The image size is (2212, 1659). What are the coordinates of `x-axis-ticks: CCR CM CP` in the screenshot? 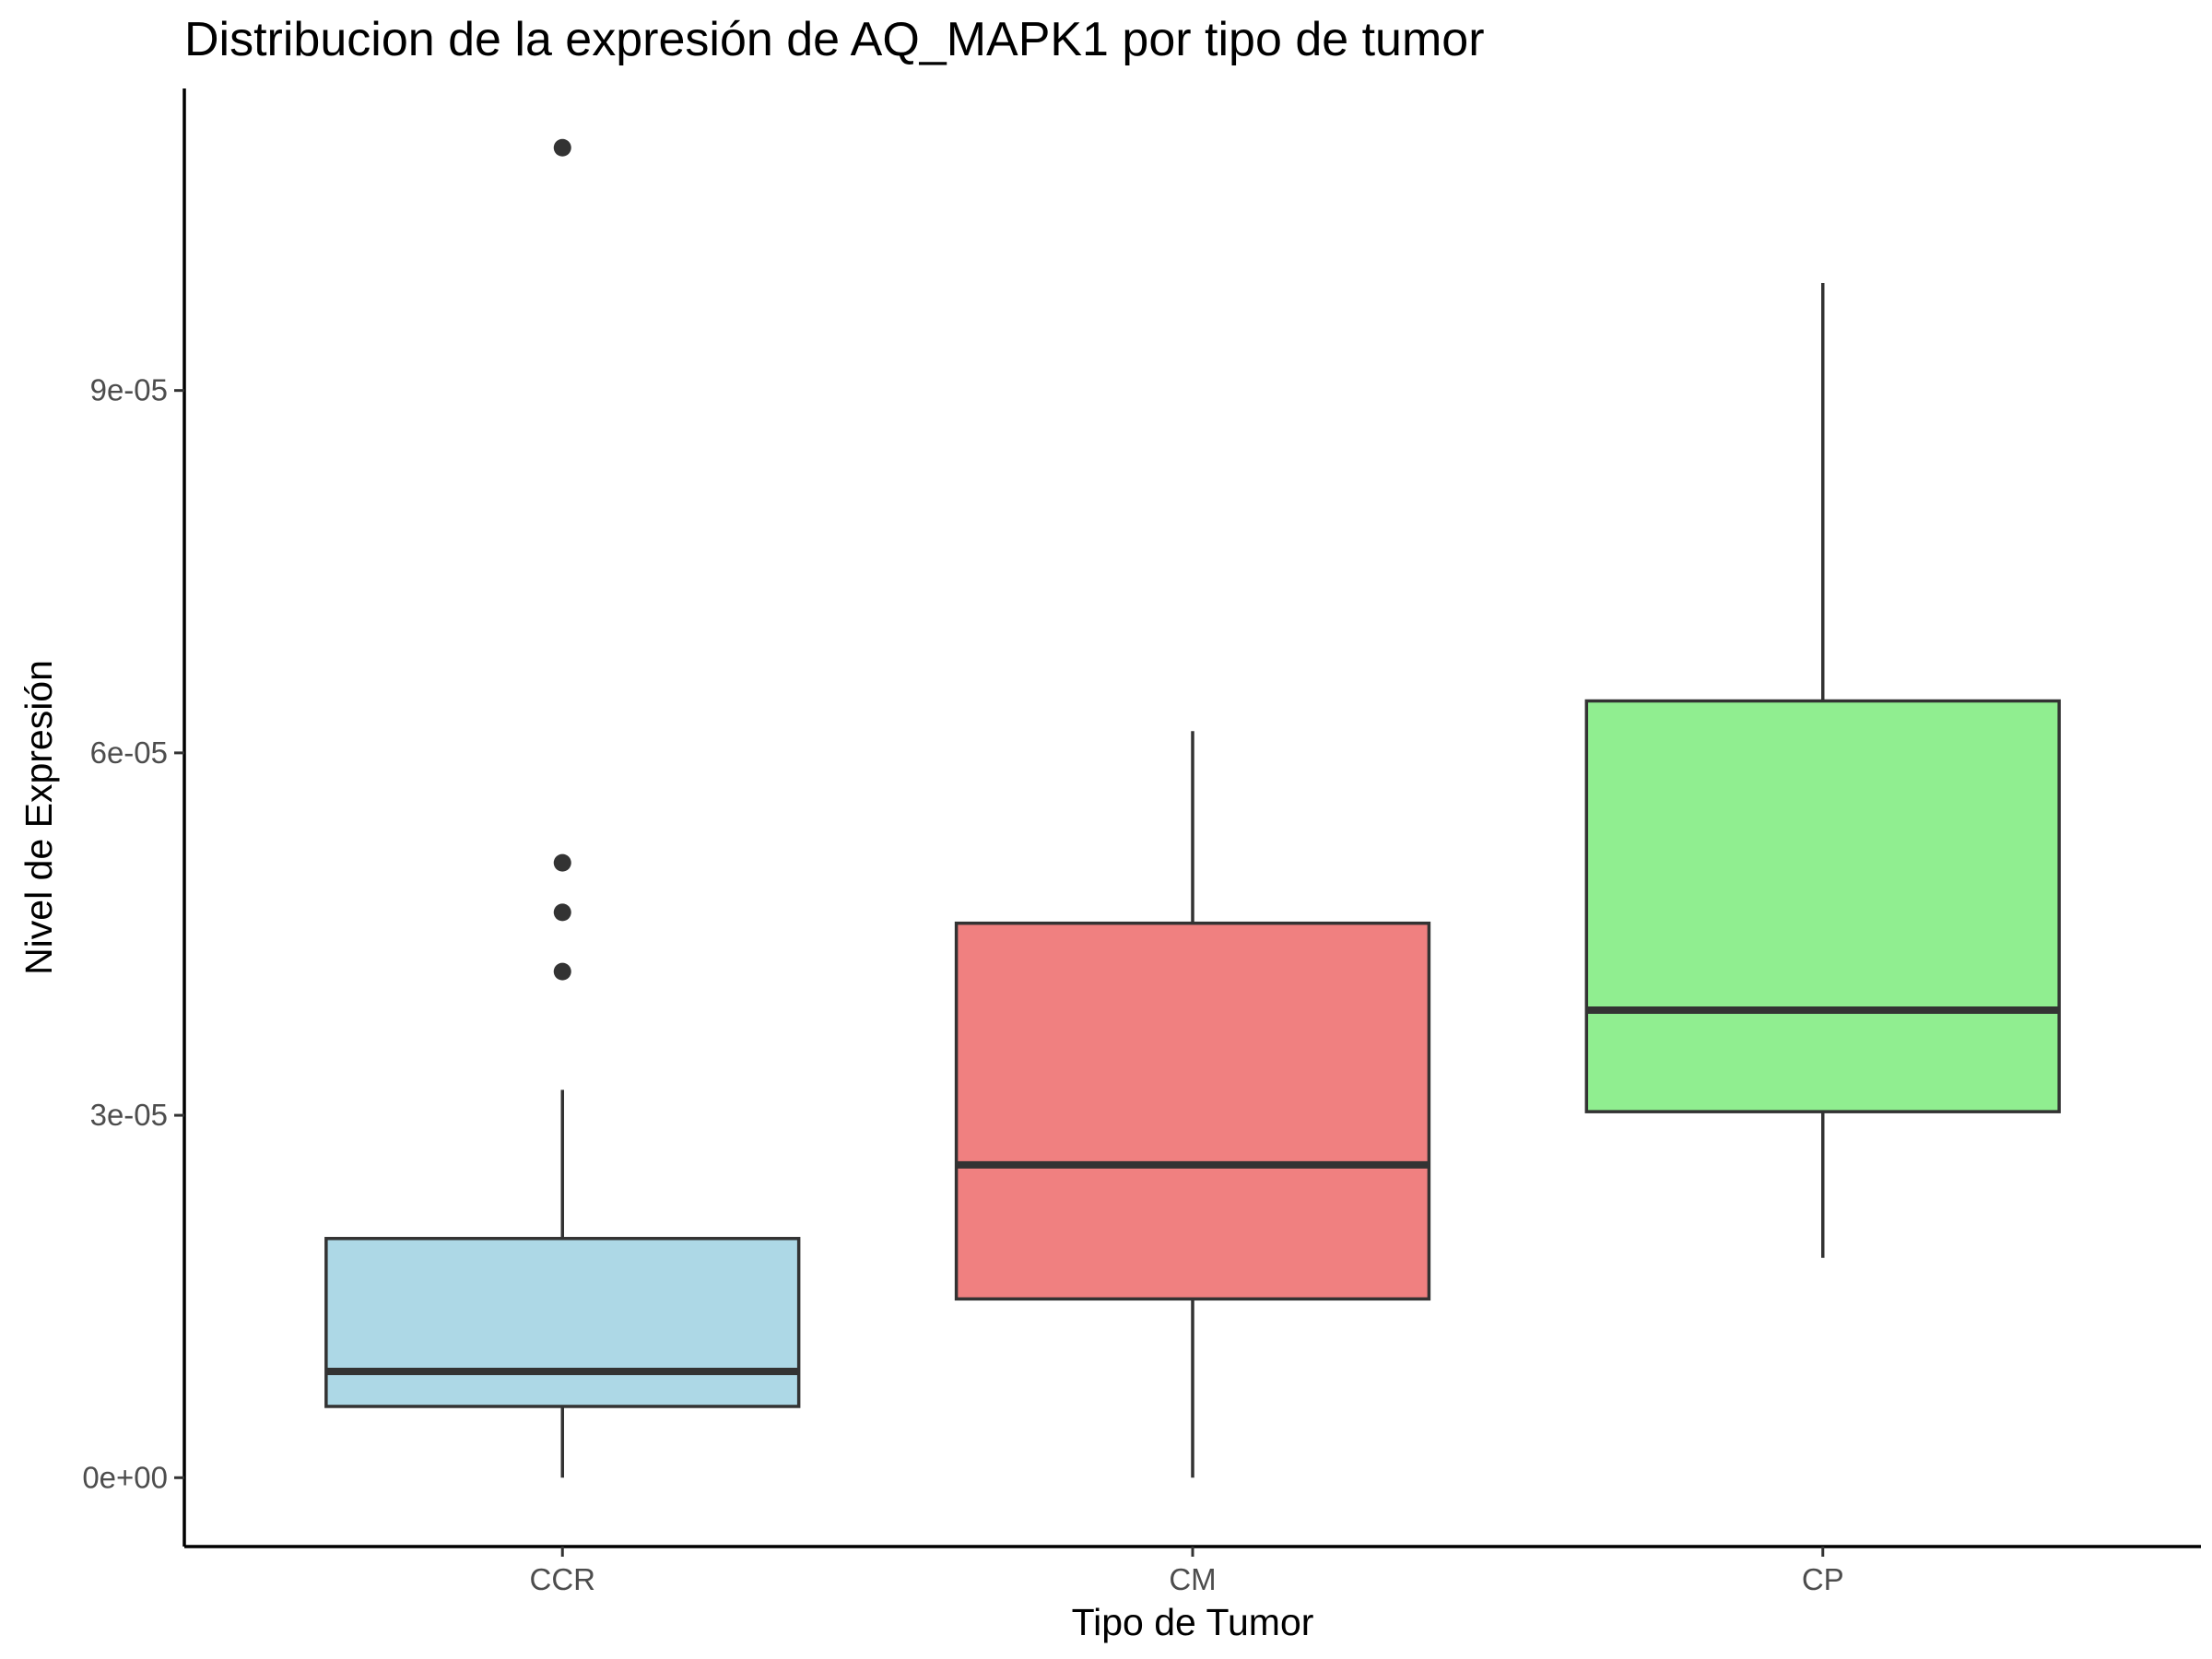 It's located at (1187, 1571).